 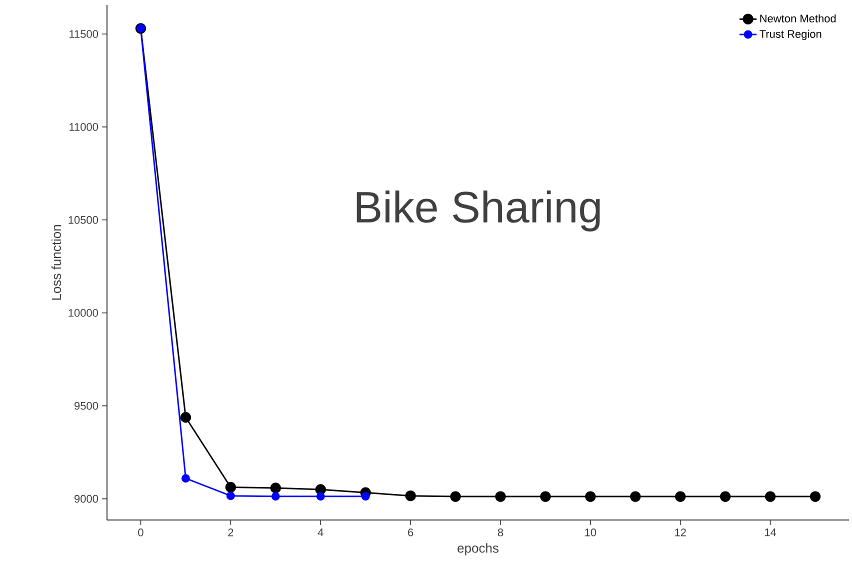 I want to click on x-axis-title: epochs, so click(x=478, y=549).